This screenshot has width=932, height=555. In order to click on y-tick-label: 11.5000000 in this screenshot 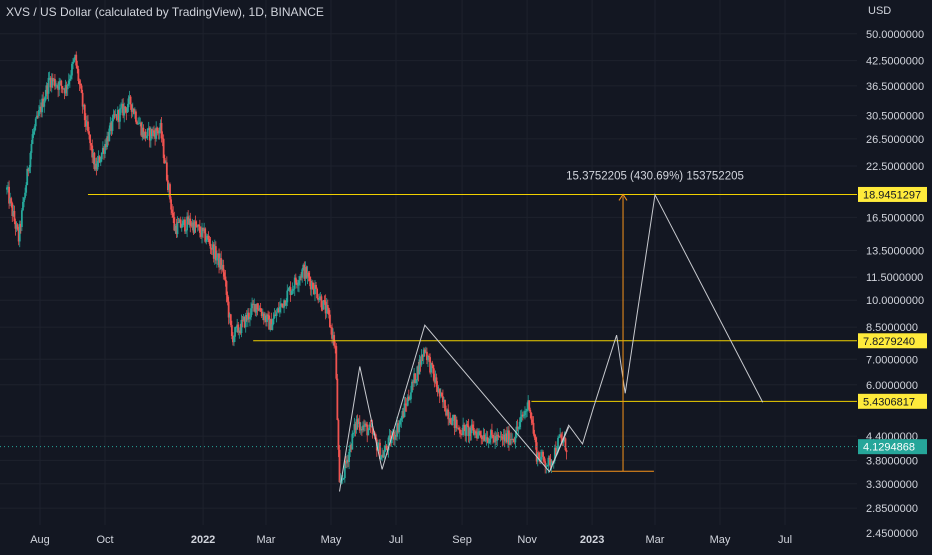, I will do `click(894, 278)`.